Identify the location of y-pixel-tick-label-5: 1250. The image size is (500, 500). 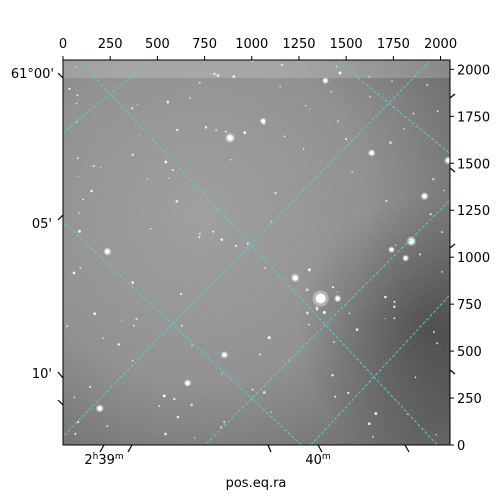
(473, 211).